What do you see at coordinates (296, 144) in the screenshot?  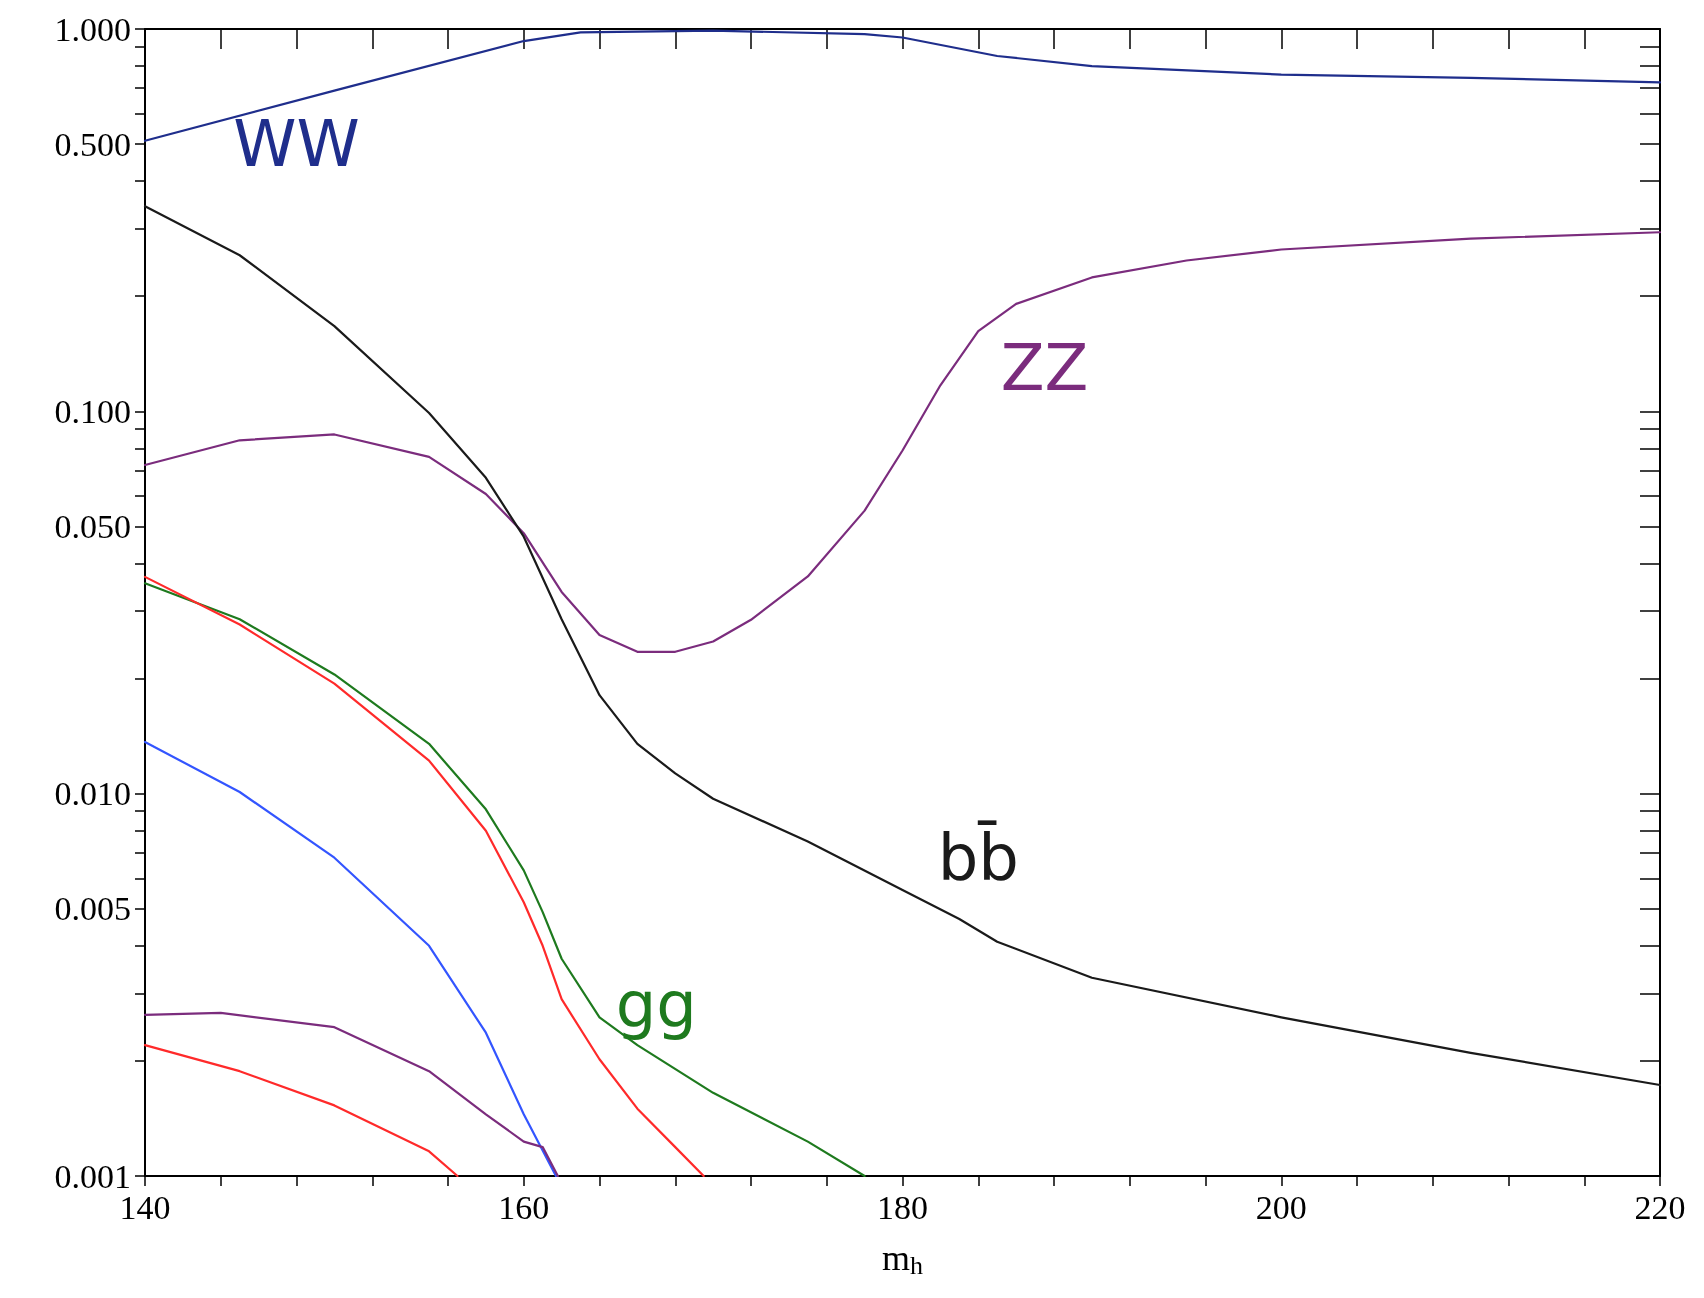 I see `series-label: WW` at bounding box center [296, 144].